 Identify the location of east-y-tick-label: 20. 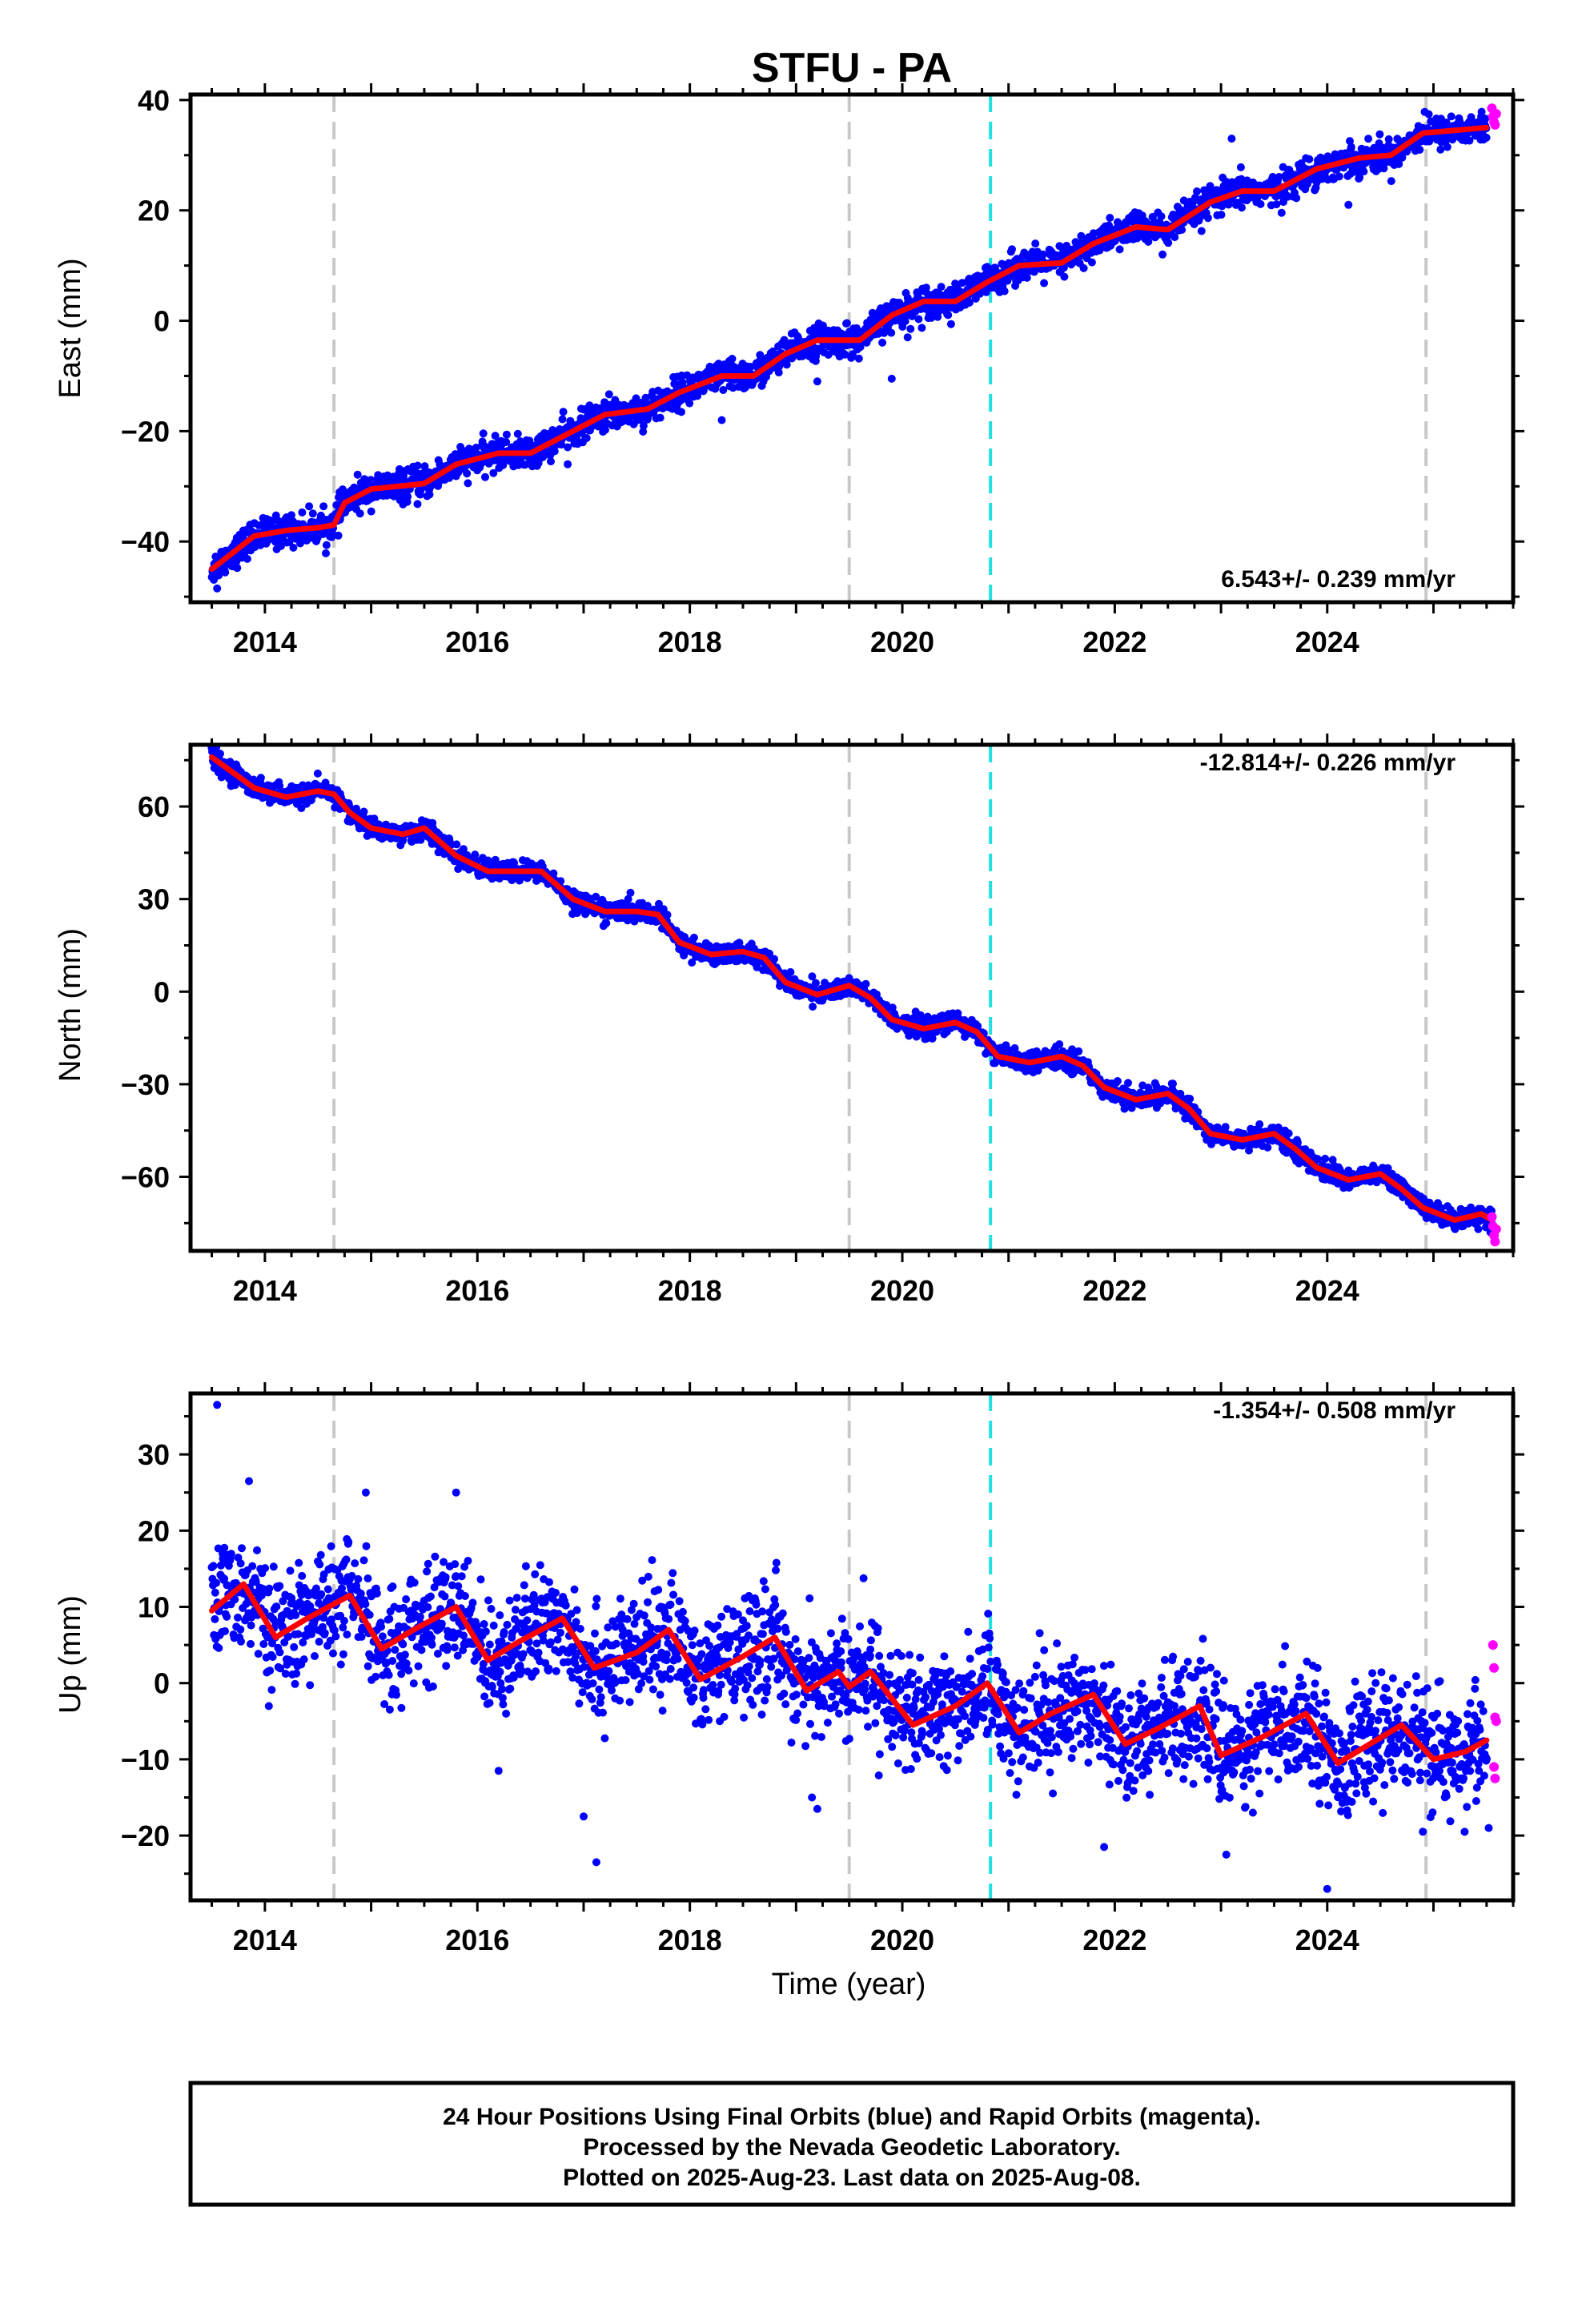
(154, 211).